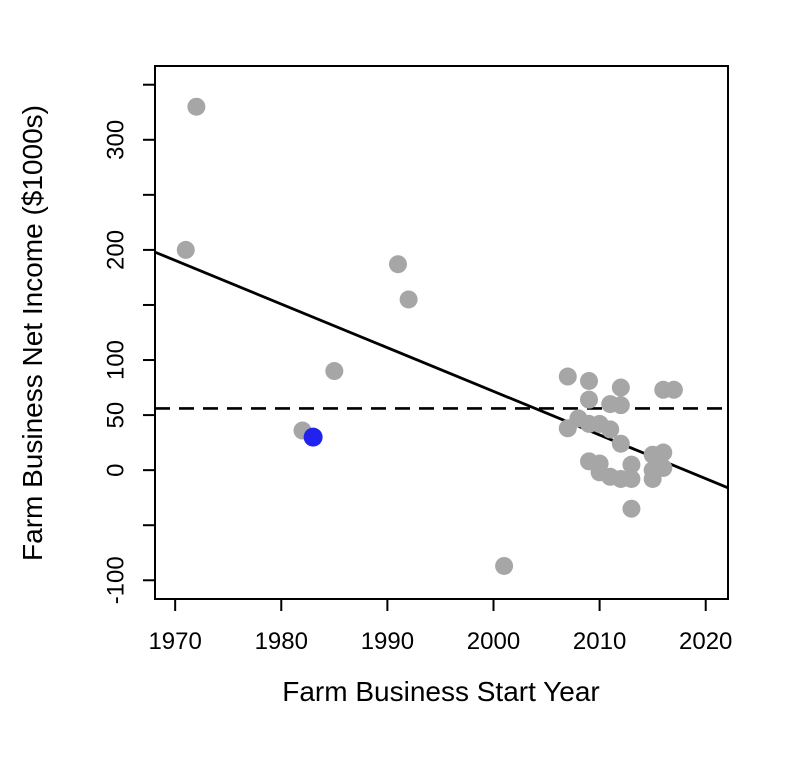 Image resolution: width=800 pixels, height=762 pixels. I want to click on y-tick-label: 0, so click(116, 469).